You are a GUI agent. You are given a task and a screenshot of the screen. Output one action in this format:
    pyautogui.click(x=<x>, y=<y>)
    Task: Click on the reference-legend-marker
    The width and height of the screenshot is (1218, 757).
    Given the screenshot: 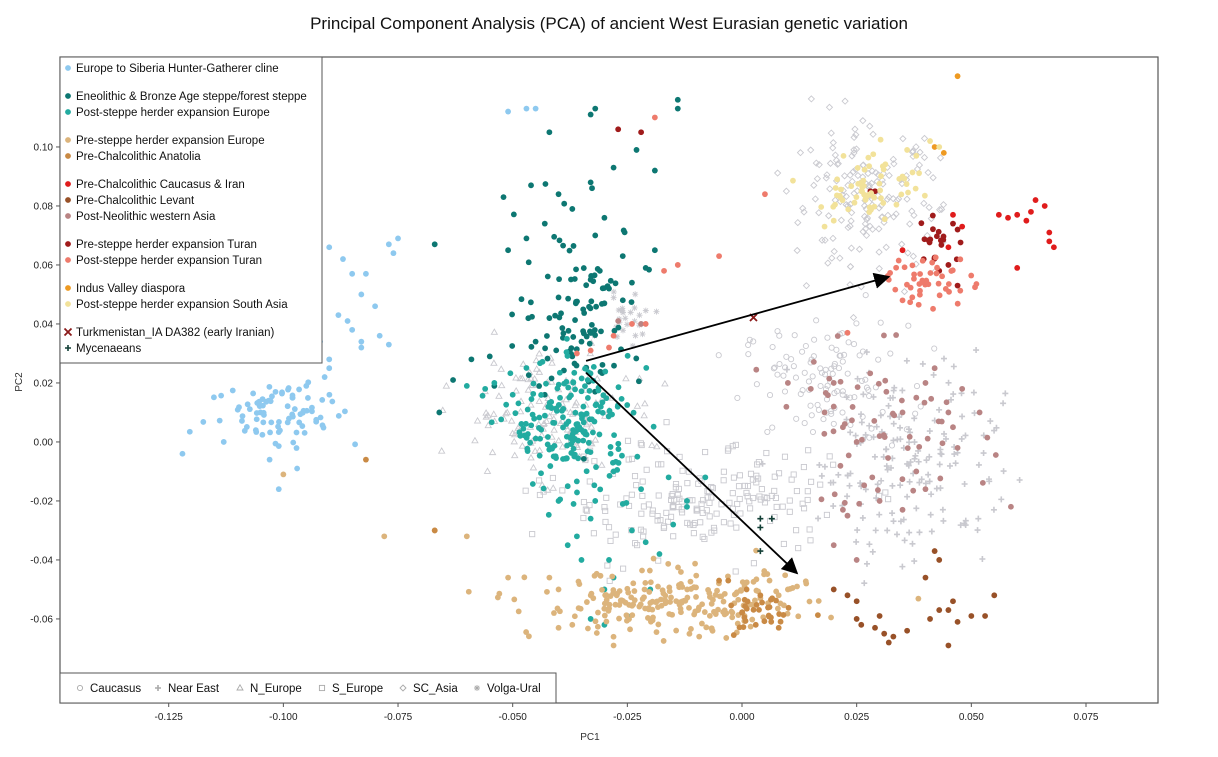 What is the action you would take?
    pyautogui.click(x=240, y=687)
    